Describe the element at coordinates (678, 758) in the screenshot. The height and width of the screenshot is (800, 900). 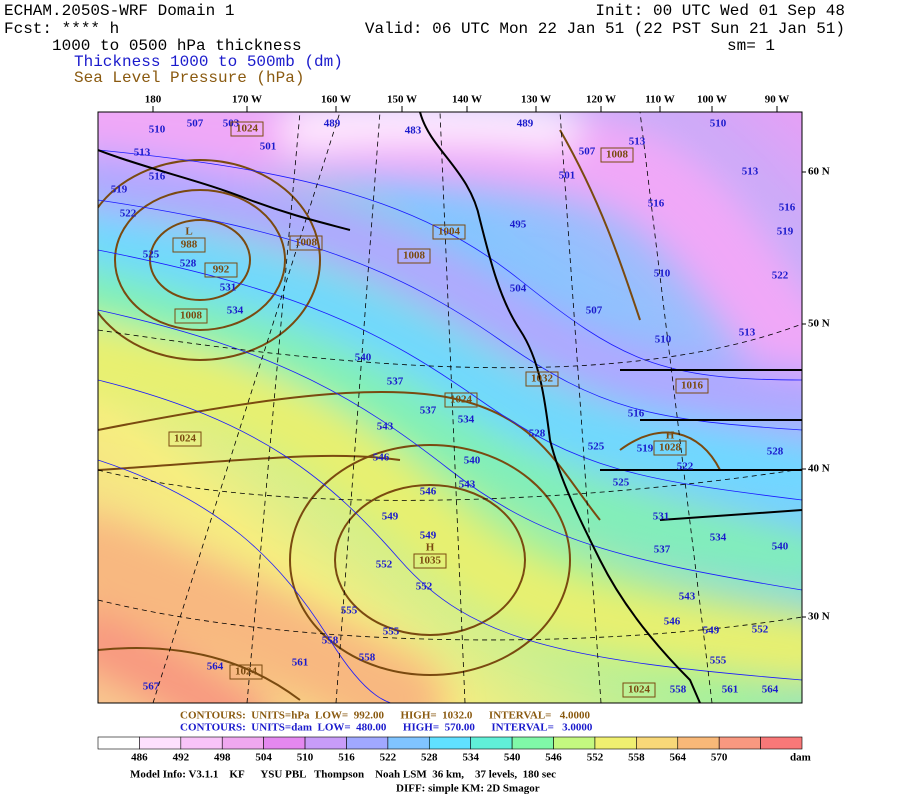
I see `colorbar-label: 564` at that location.